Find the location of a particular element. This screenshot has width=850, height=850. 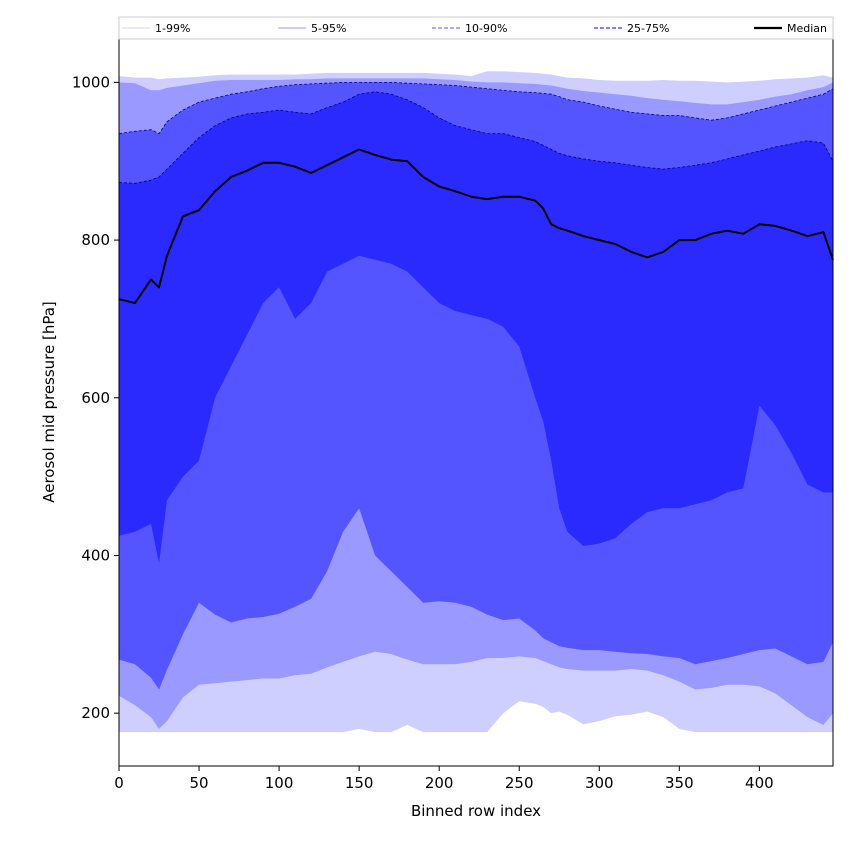

x-axis: 0 50 100 150 200 250 300 350 400 is located at coordinates (444, 779).